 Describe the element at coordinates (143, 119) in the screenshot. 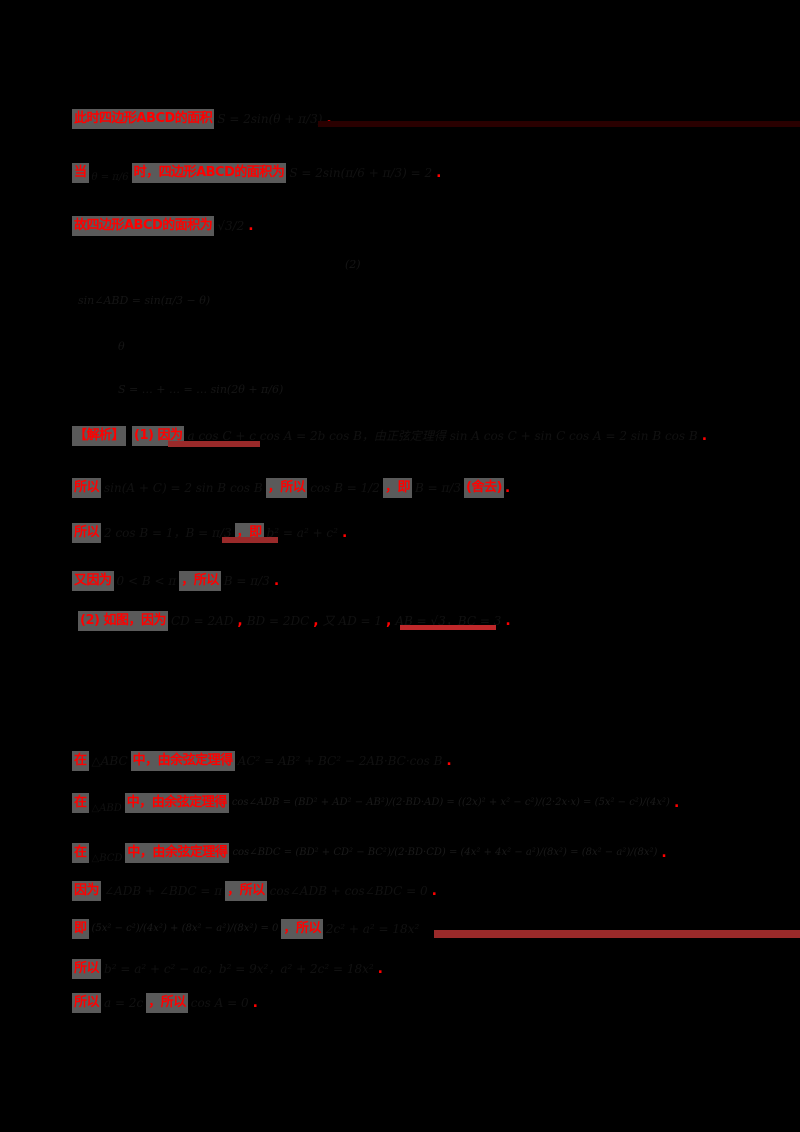

I see `highlight-text: 此时四边形ABCD的面积` at that location.